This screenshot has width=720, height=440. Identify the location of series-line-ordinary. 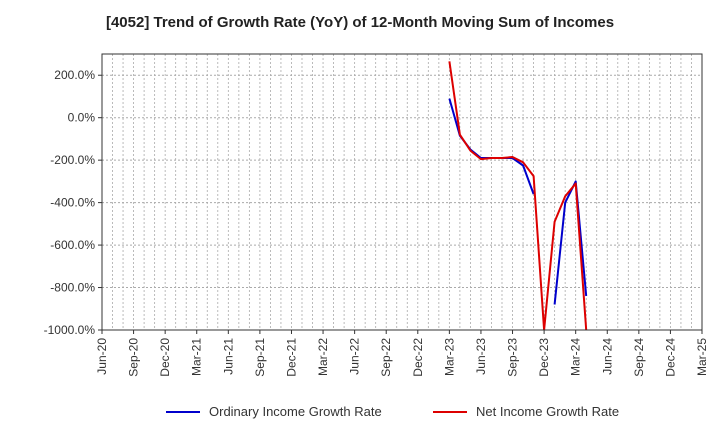
(570, 242).